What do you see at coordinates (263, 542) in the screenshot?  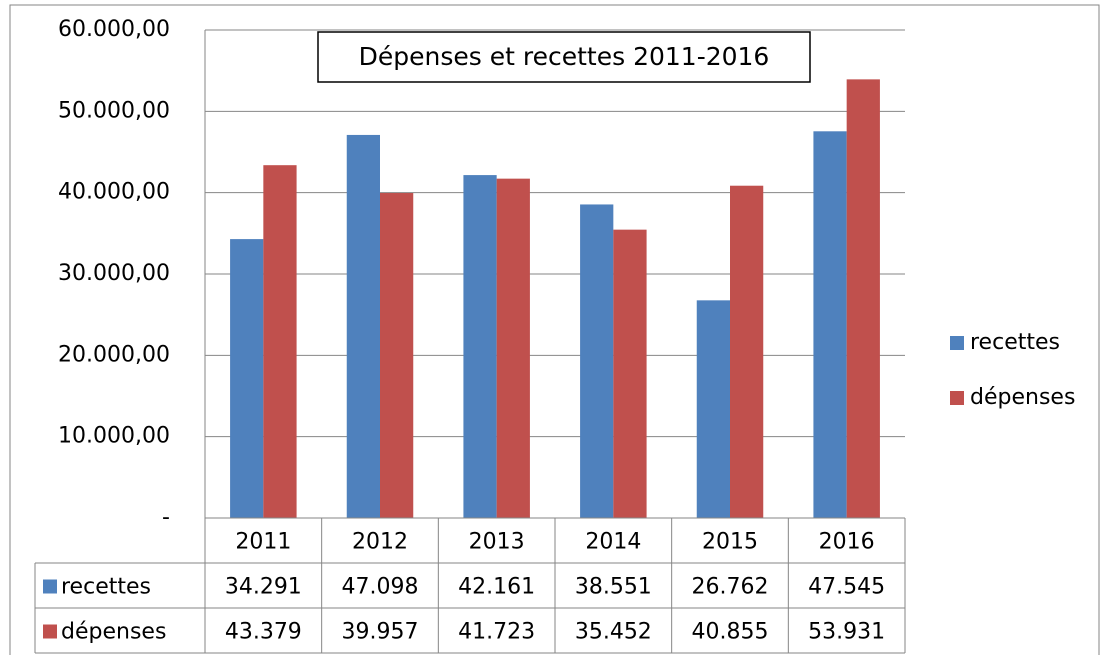 I see `x-tick-label: 2011` at bounding box center [263, 542].